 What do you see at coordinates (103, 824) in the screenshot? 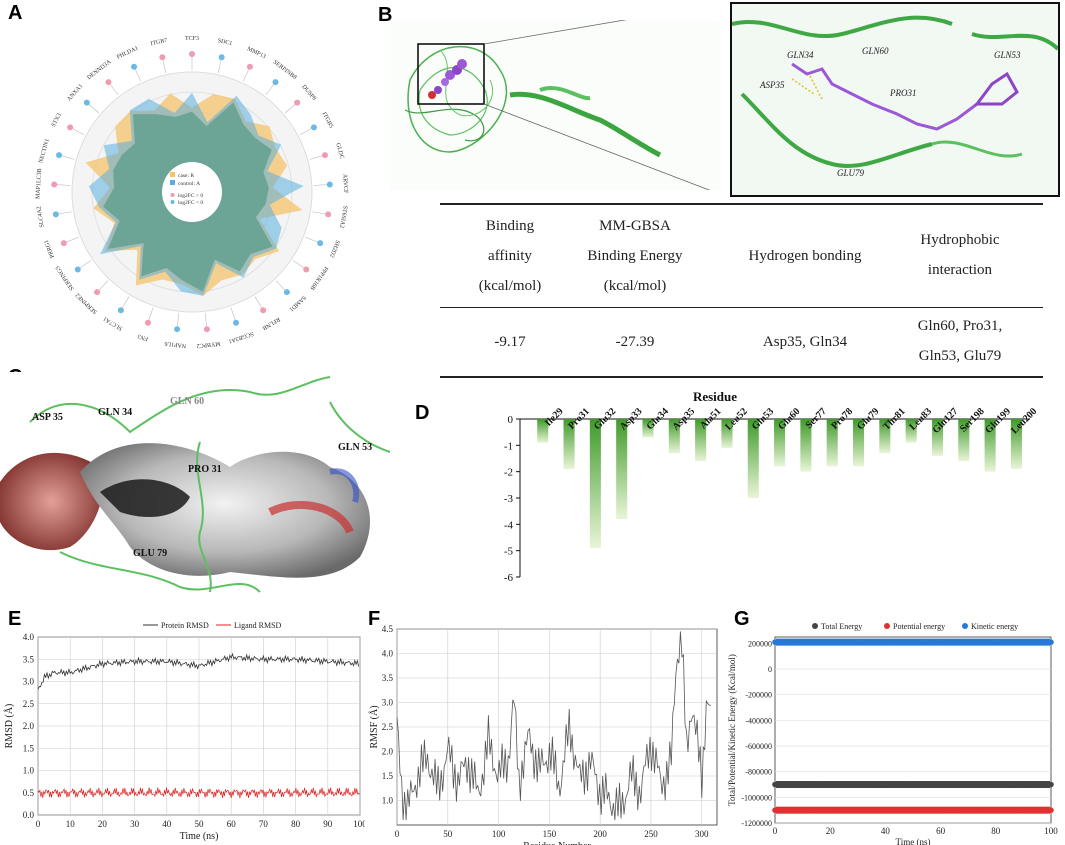
I see `chart-e-xtick-label: 20` at bounding box center [103, 824].